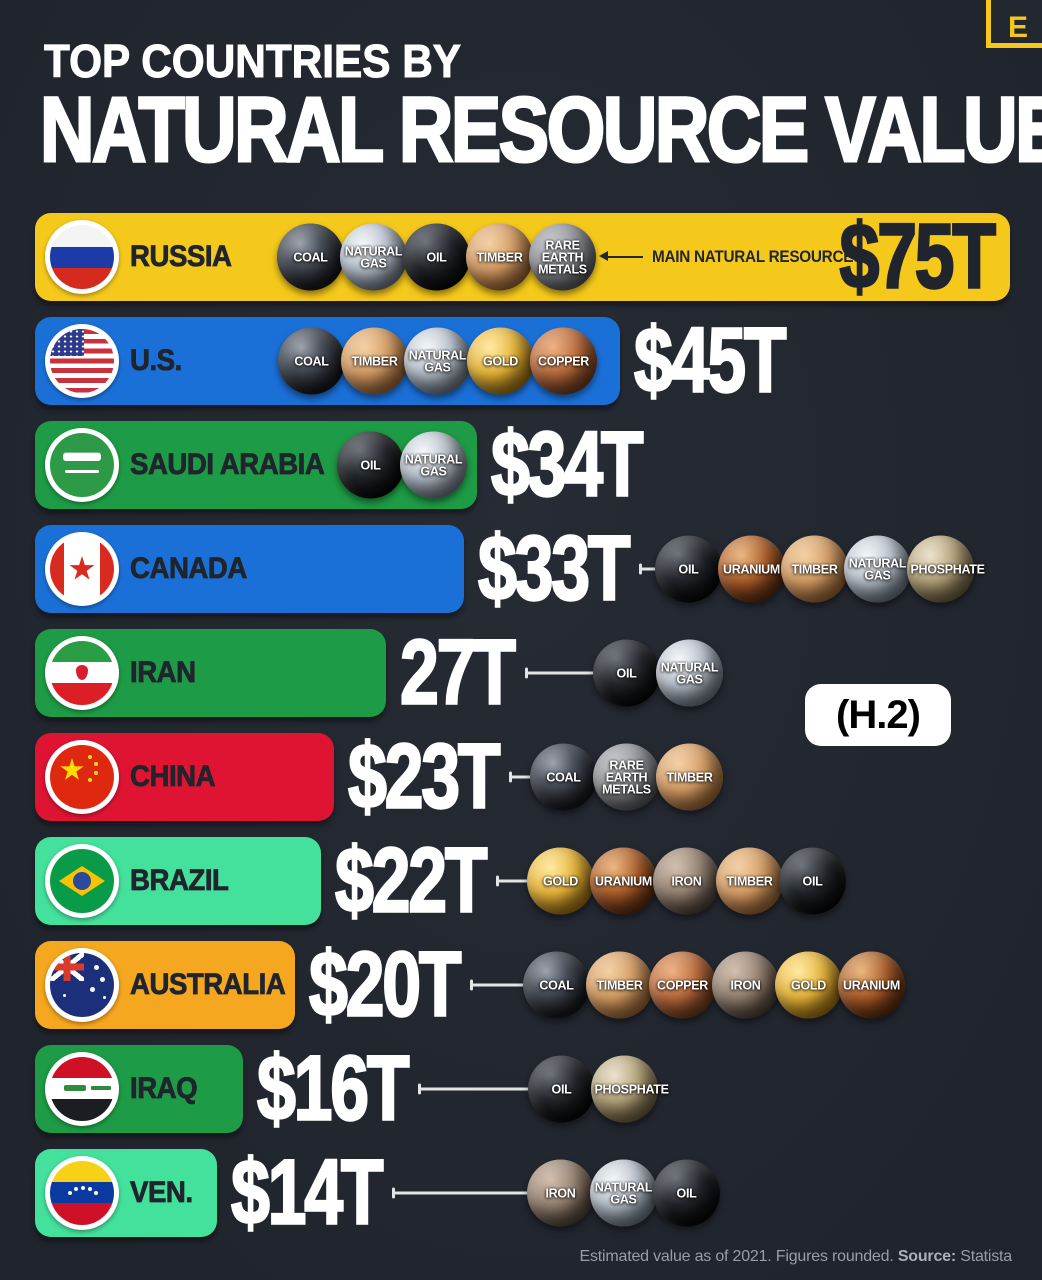 This screenshot has height=1280, width=1042. I want to click on country-bar: IRAN, so click(210, 673).